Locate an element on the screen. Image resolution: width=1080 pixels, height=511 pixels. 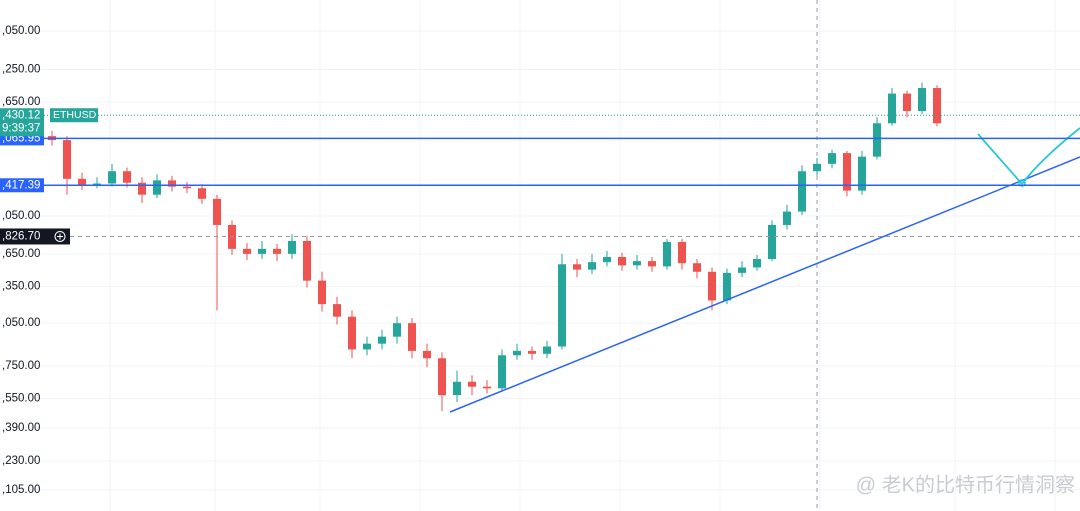
crosshair-badge is located at coordinates (35, 236).